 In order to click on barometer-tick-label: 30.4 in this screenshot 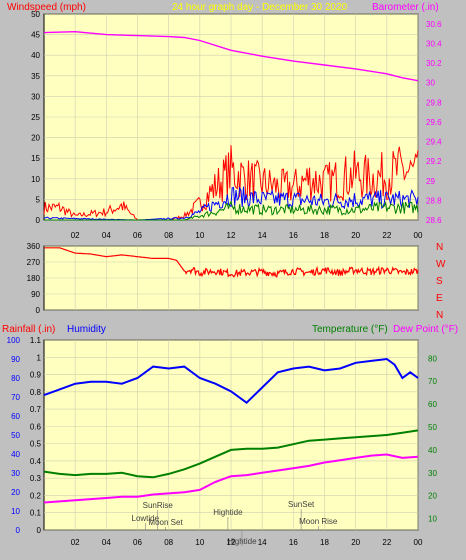, I will do `click(434, 43)`.